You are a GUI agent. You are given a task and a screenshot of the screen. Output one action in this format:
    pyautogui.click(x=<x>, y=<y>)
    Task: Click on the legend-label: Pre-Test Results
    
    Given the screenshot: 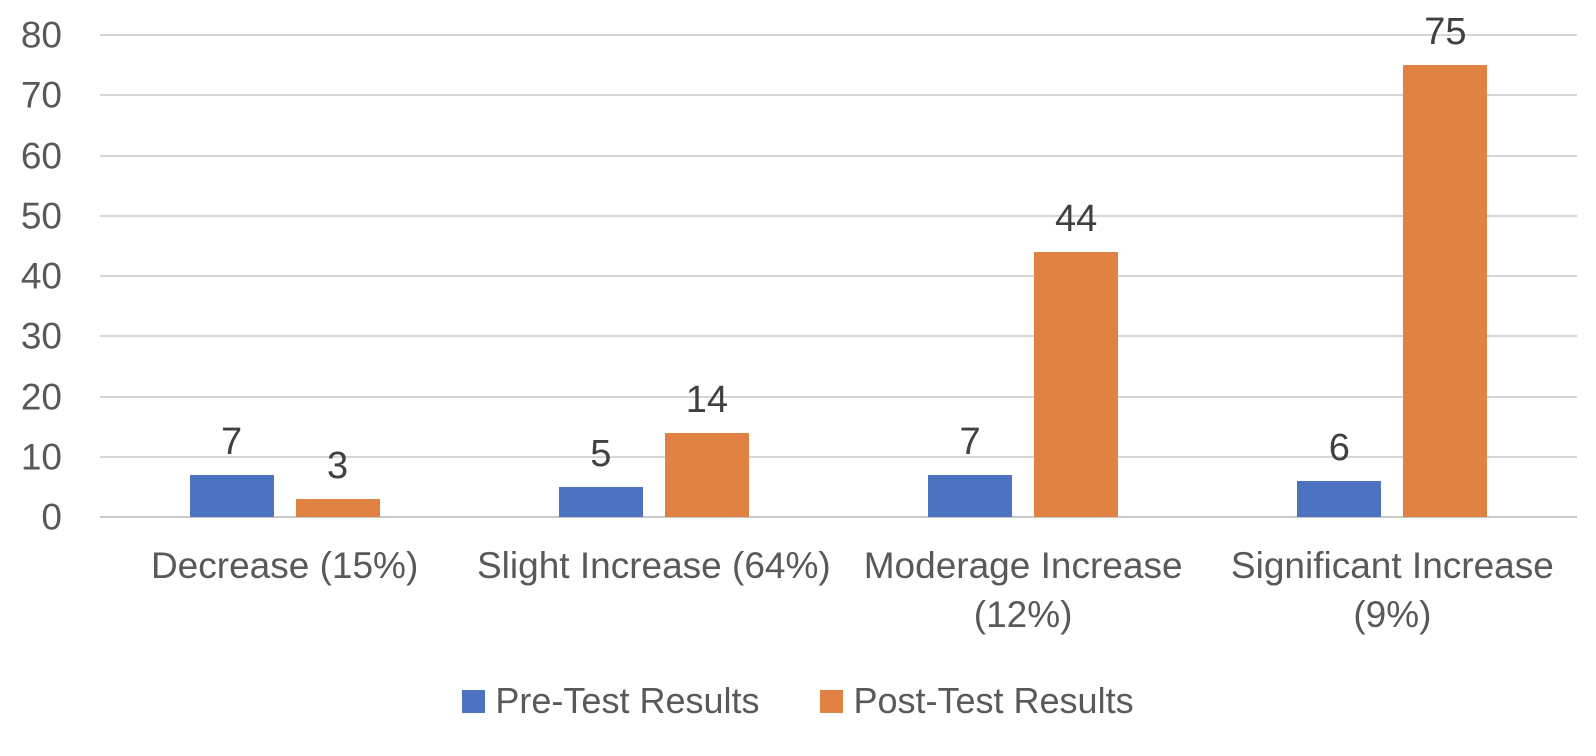 What is the action you would take?
    pyautogui.click(x=627, y=700)
    